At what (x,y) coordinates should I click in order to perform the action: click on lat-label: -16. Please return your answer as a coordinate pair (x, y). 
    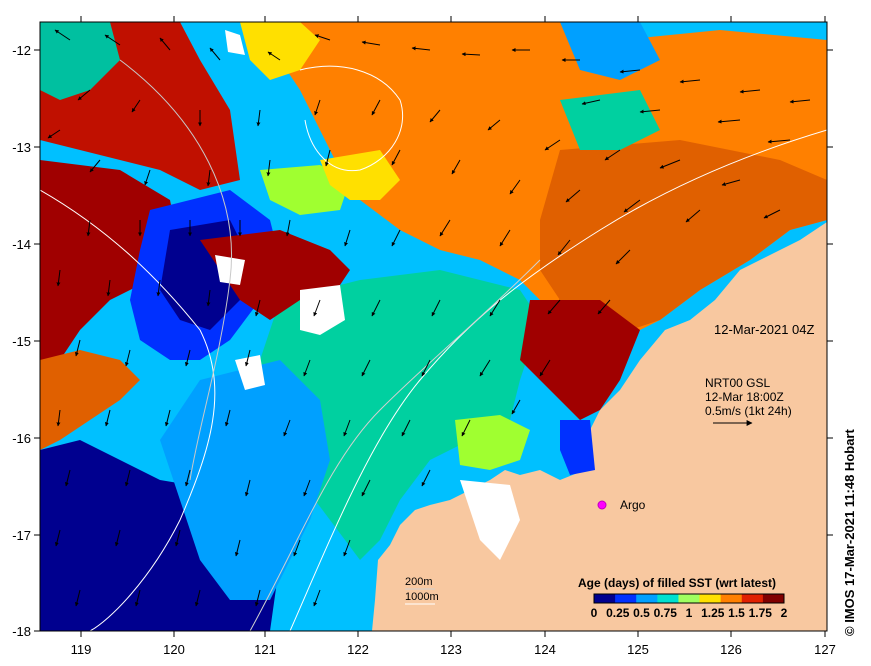
    Looking at the image, I should click on (21, 438).